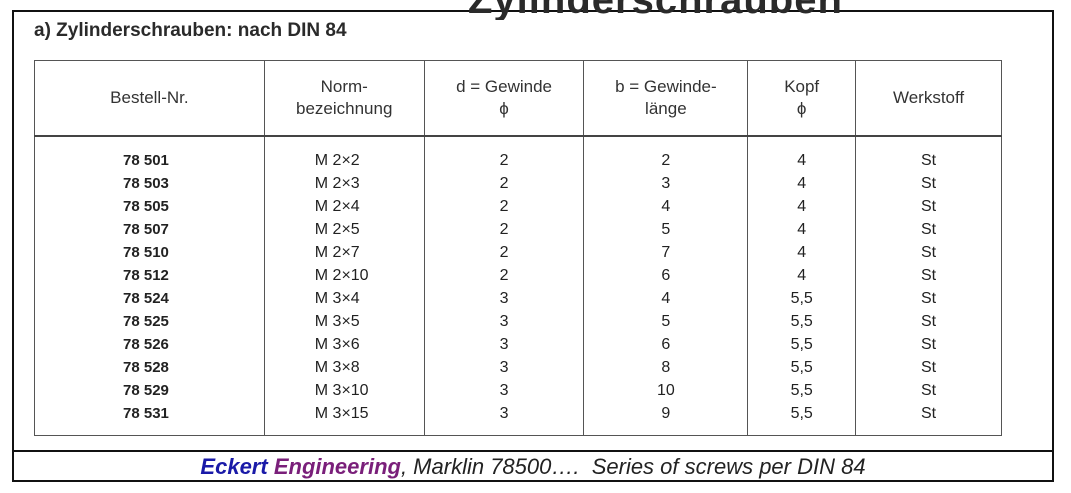  Describe the element at coordinates (149, 98) in the screenshot. I see `header-bestell-nr: Bestell-Nr.` at that location.